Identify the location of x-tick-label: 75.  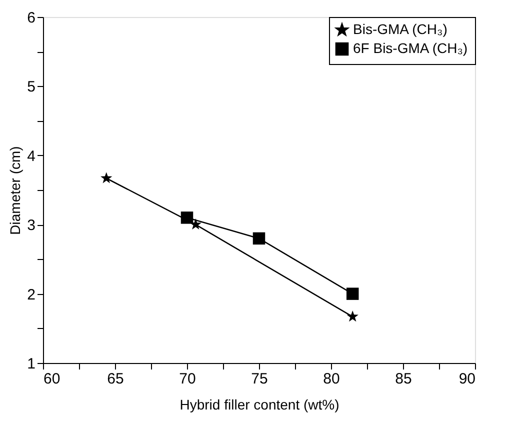
(259, 379).